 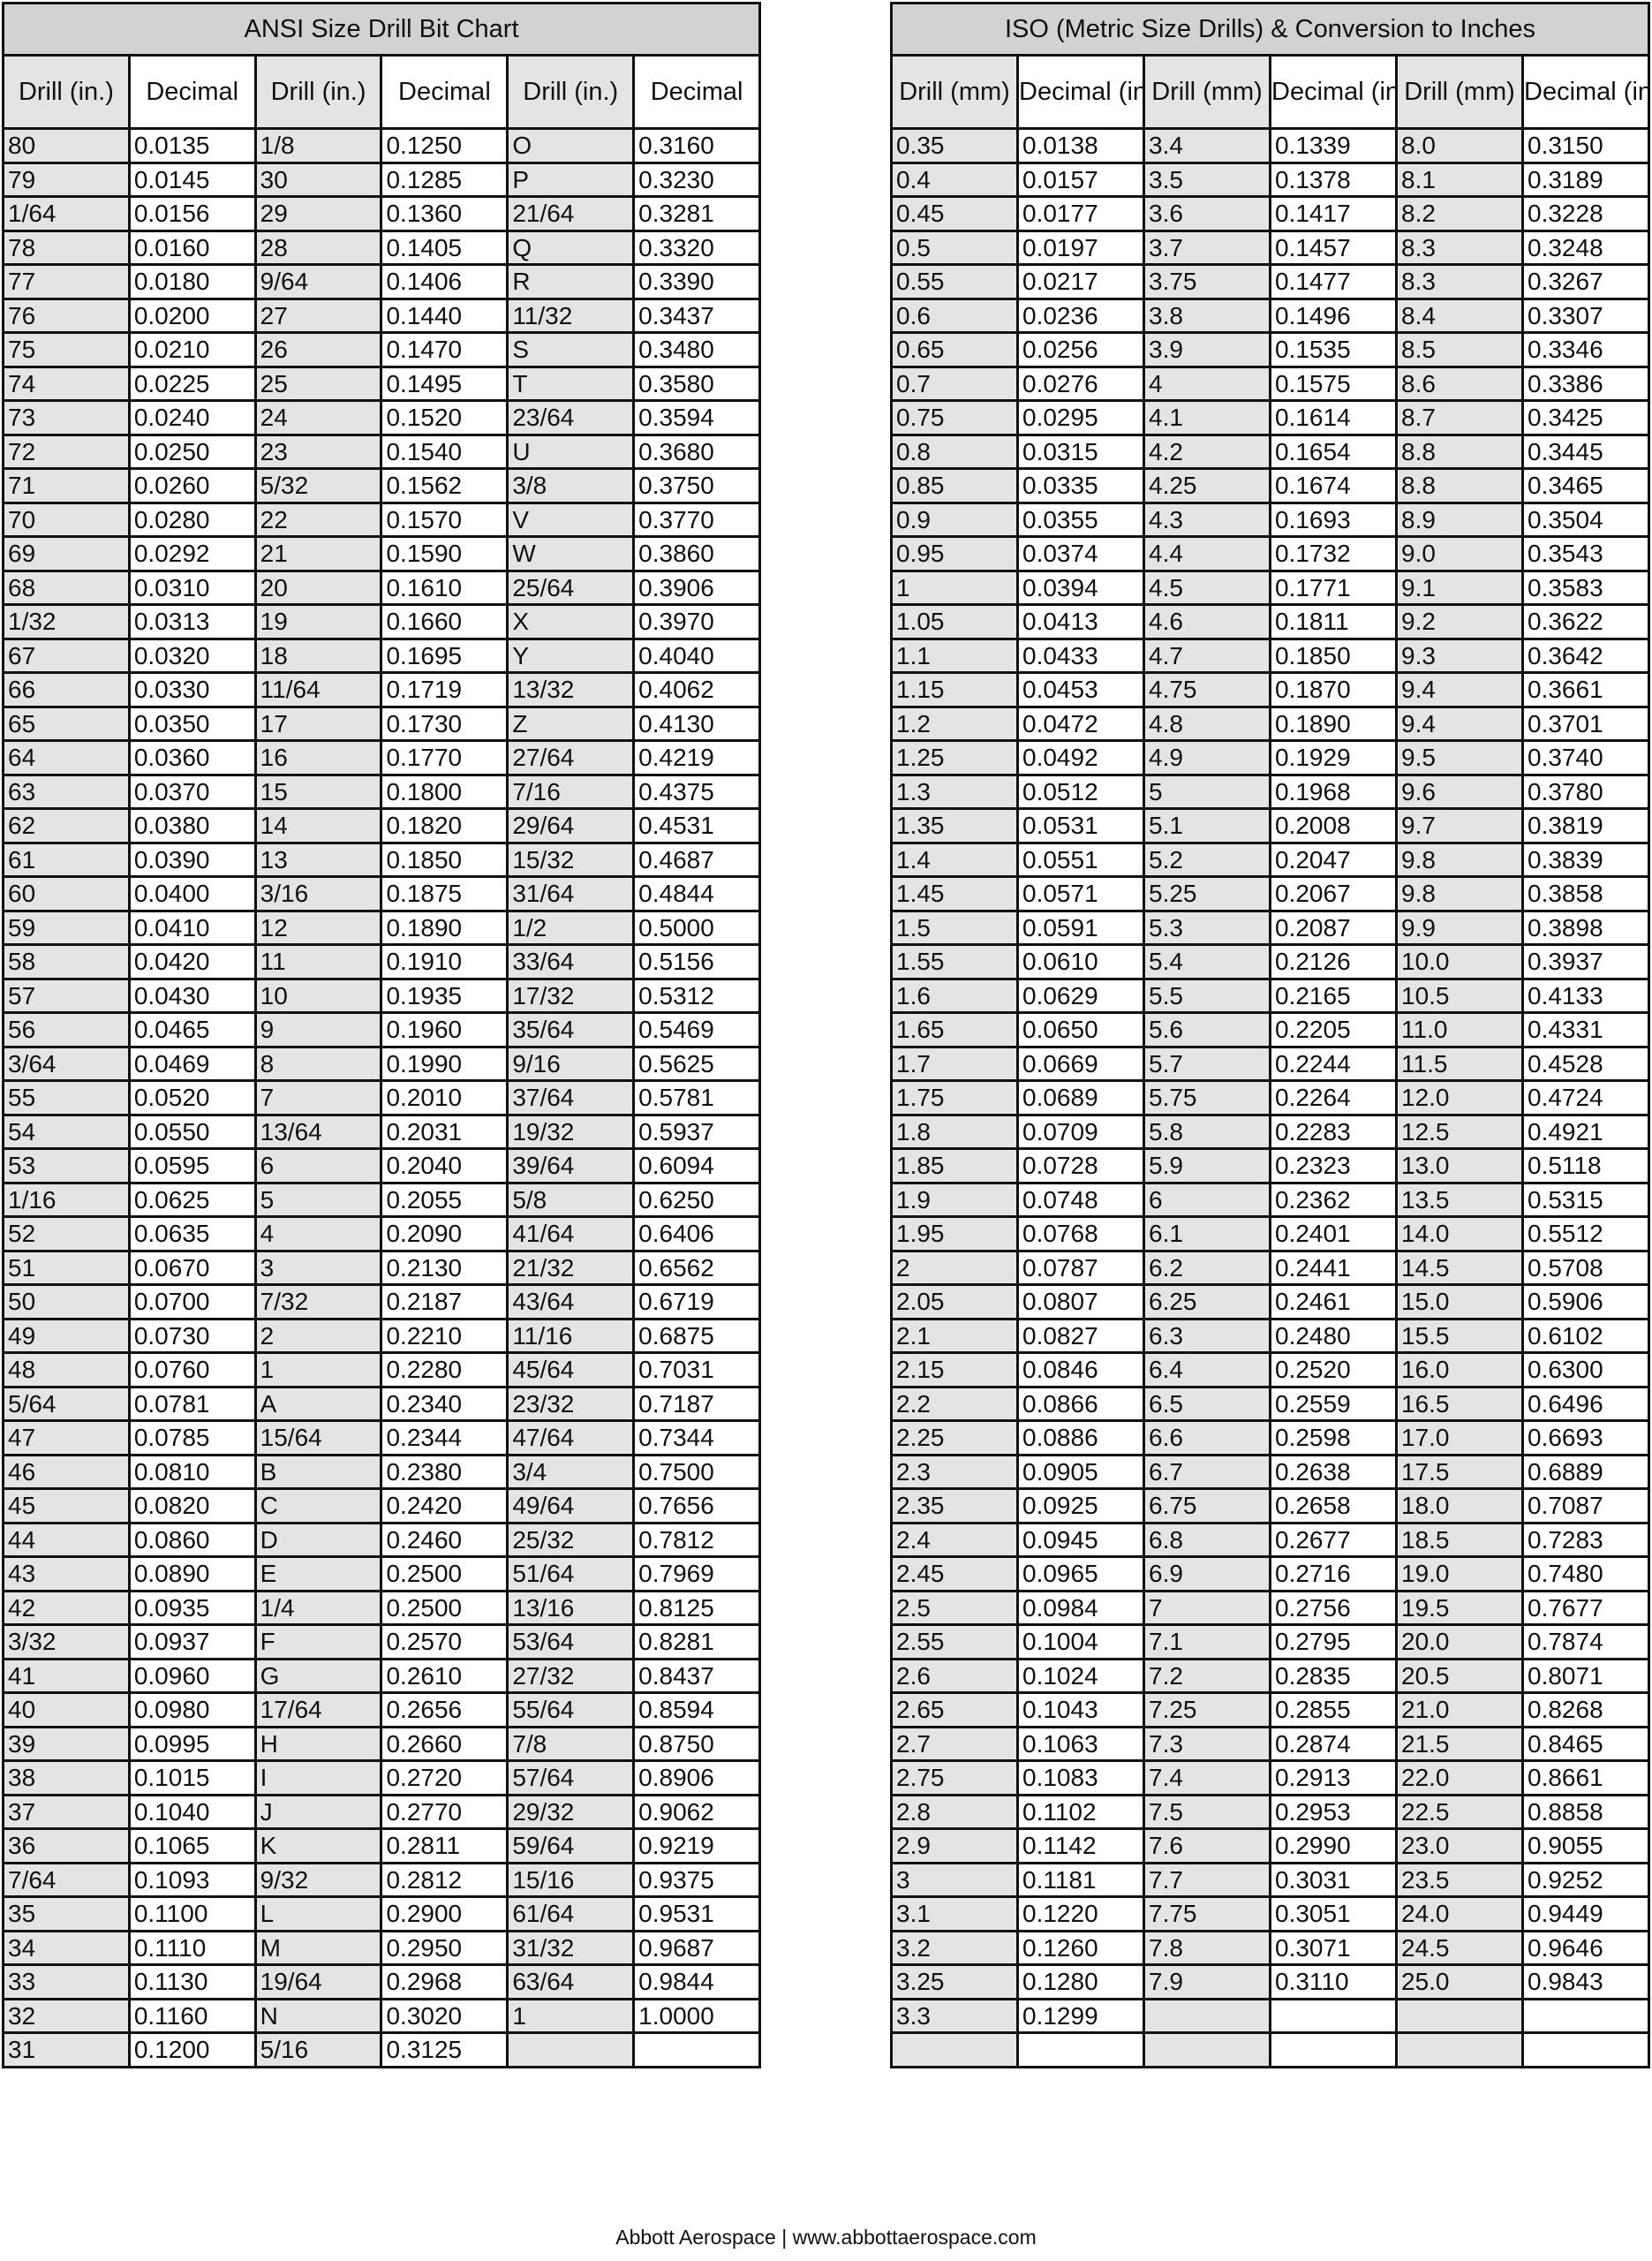 I want to click on decimal-cell: 0.7283, so click(x=1585, y=1539).